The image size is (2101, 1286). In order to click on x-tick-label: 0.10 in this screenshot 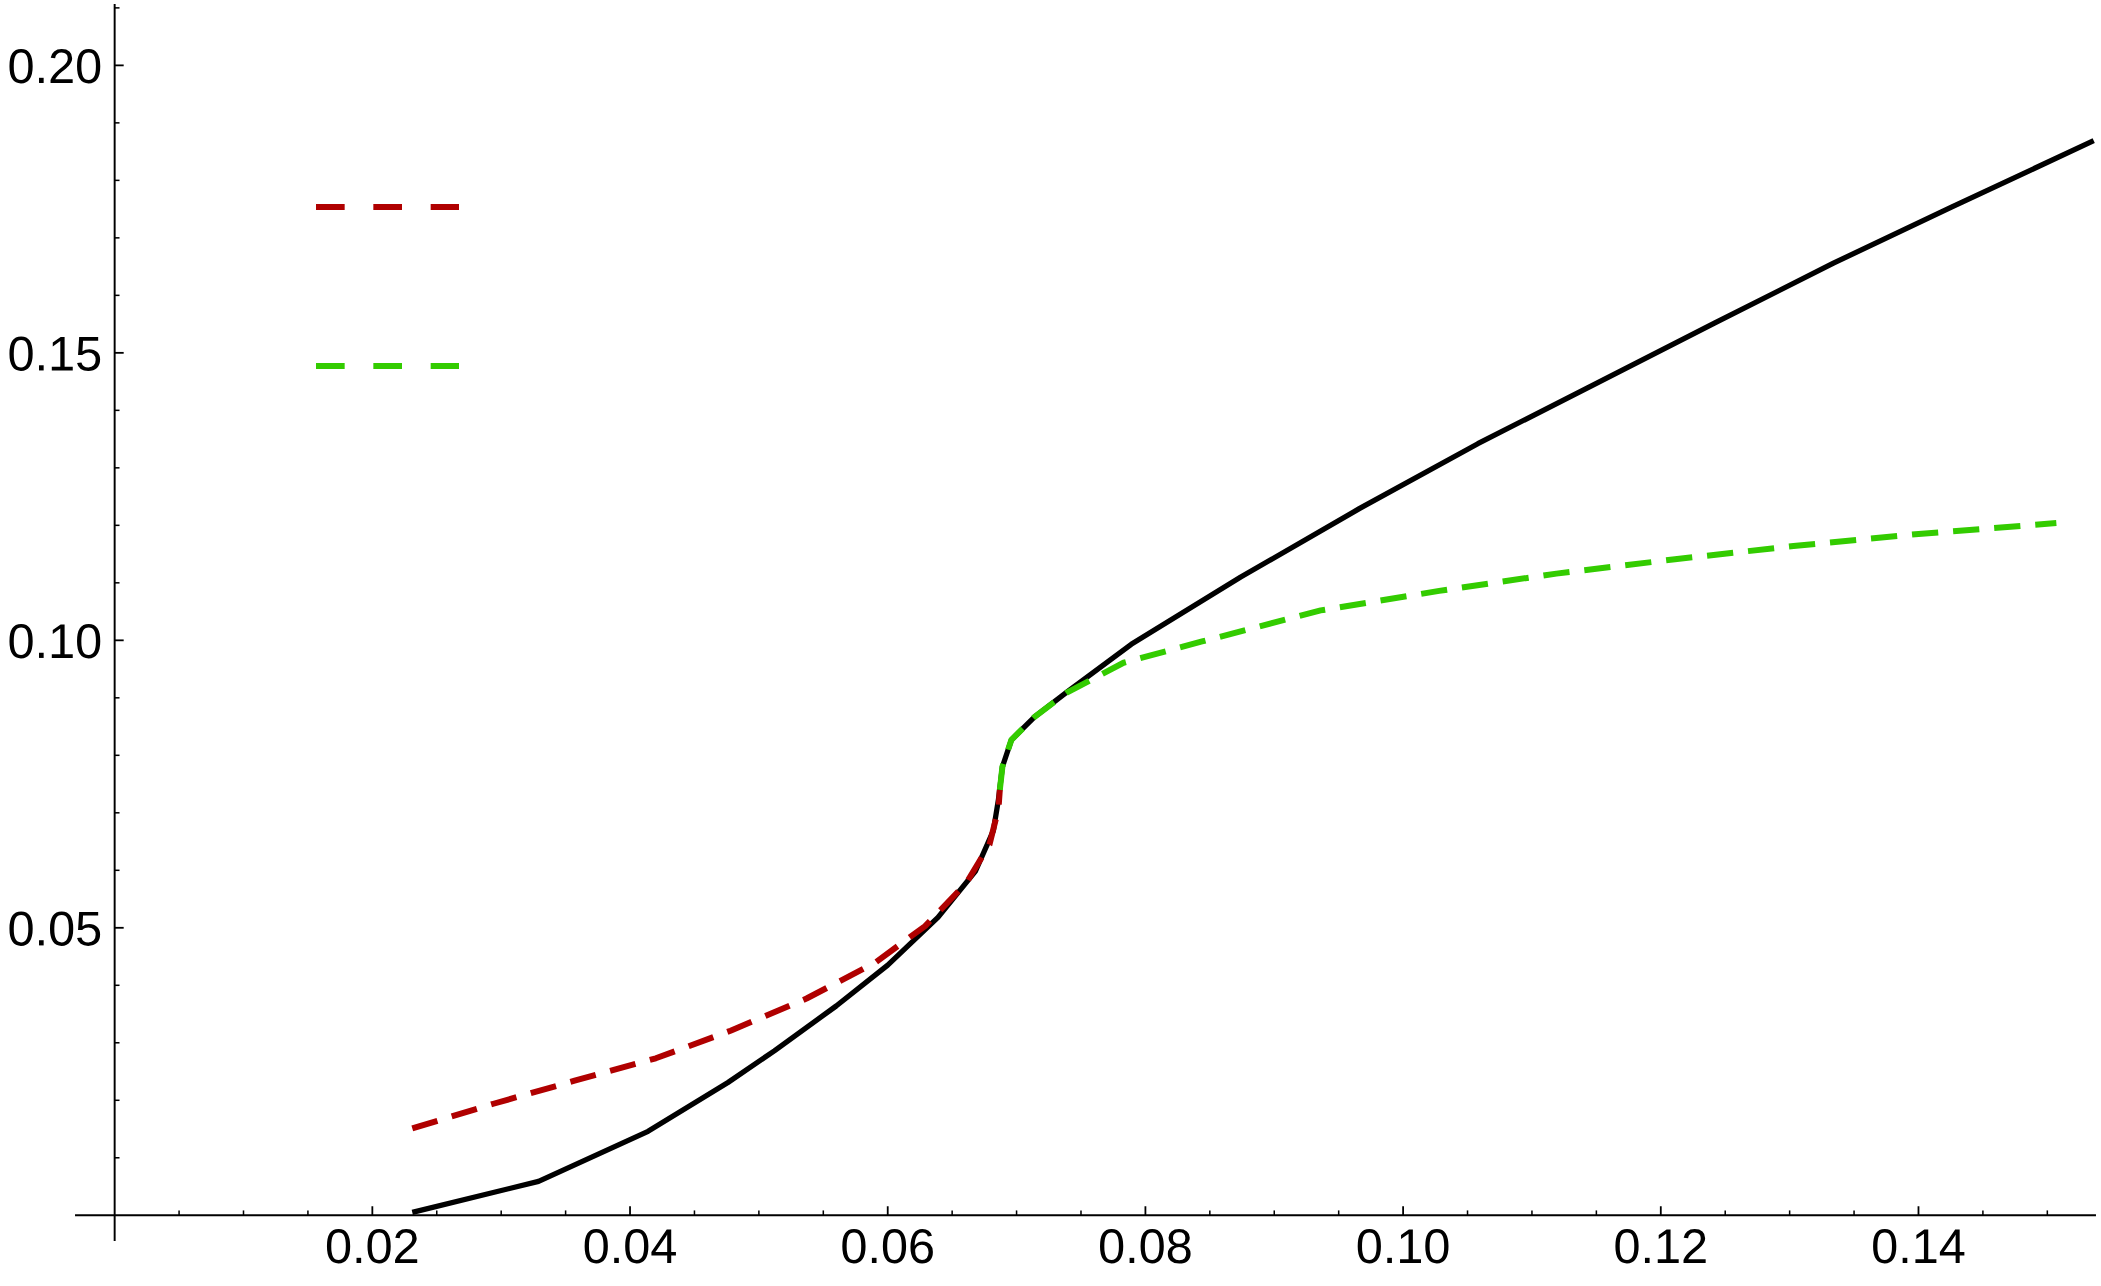, I will do `click(1403, 1246)`.